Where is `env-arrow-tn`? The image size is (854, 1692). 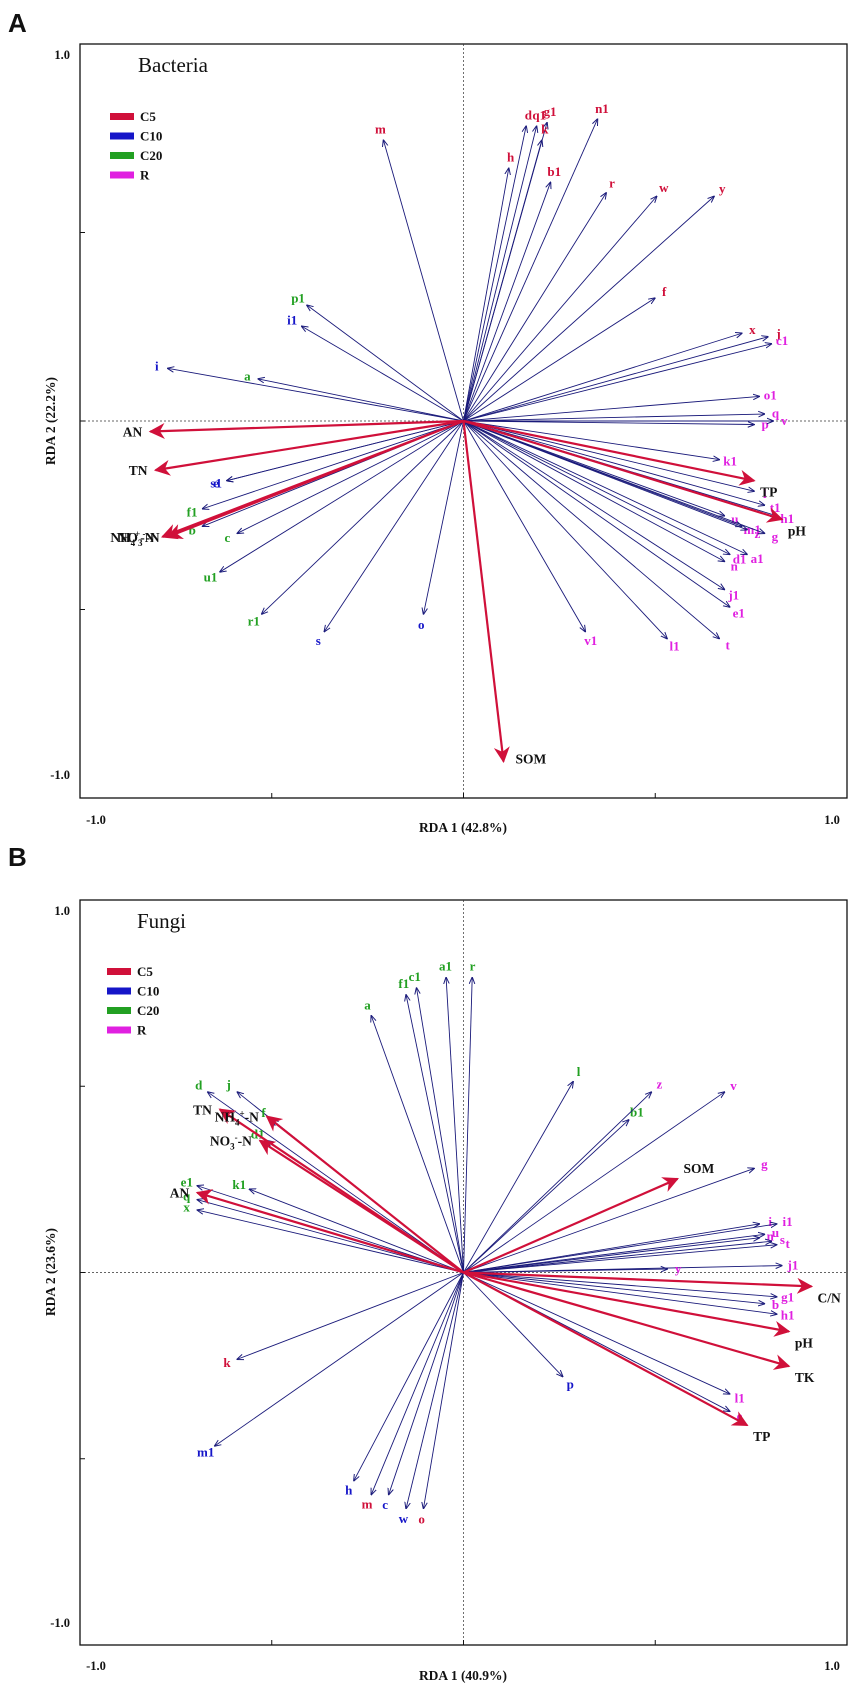 env-arrow-tn is located at coordinates (308, 447).